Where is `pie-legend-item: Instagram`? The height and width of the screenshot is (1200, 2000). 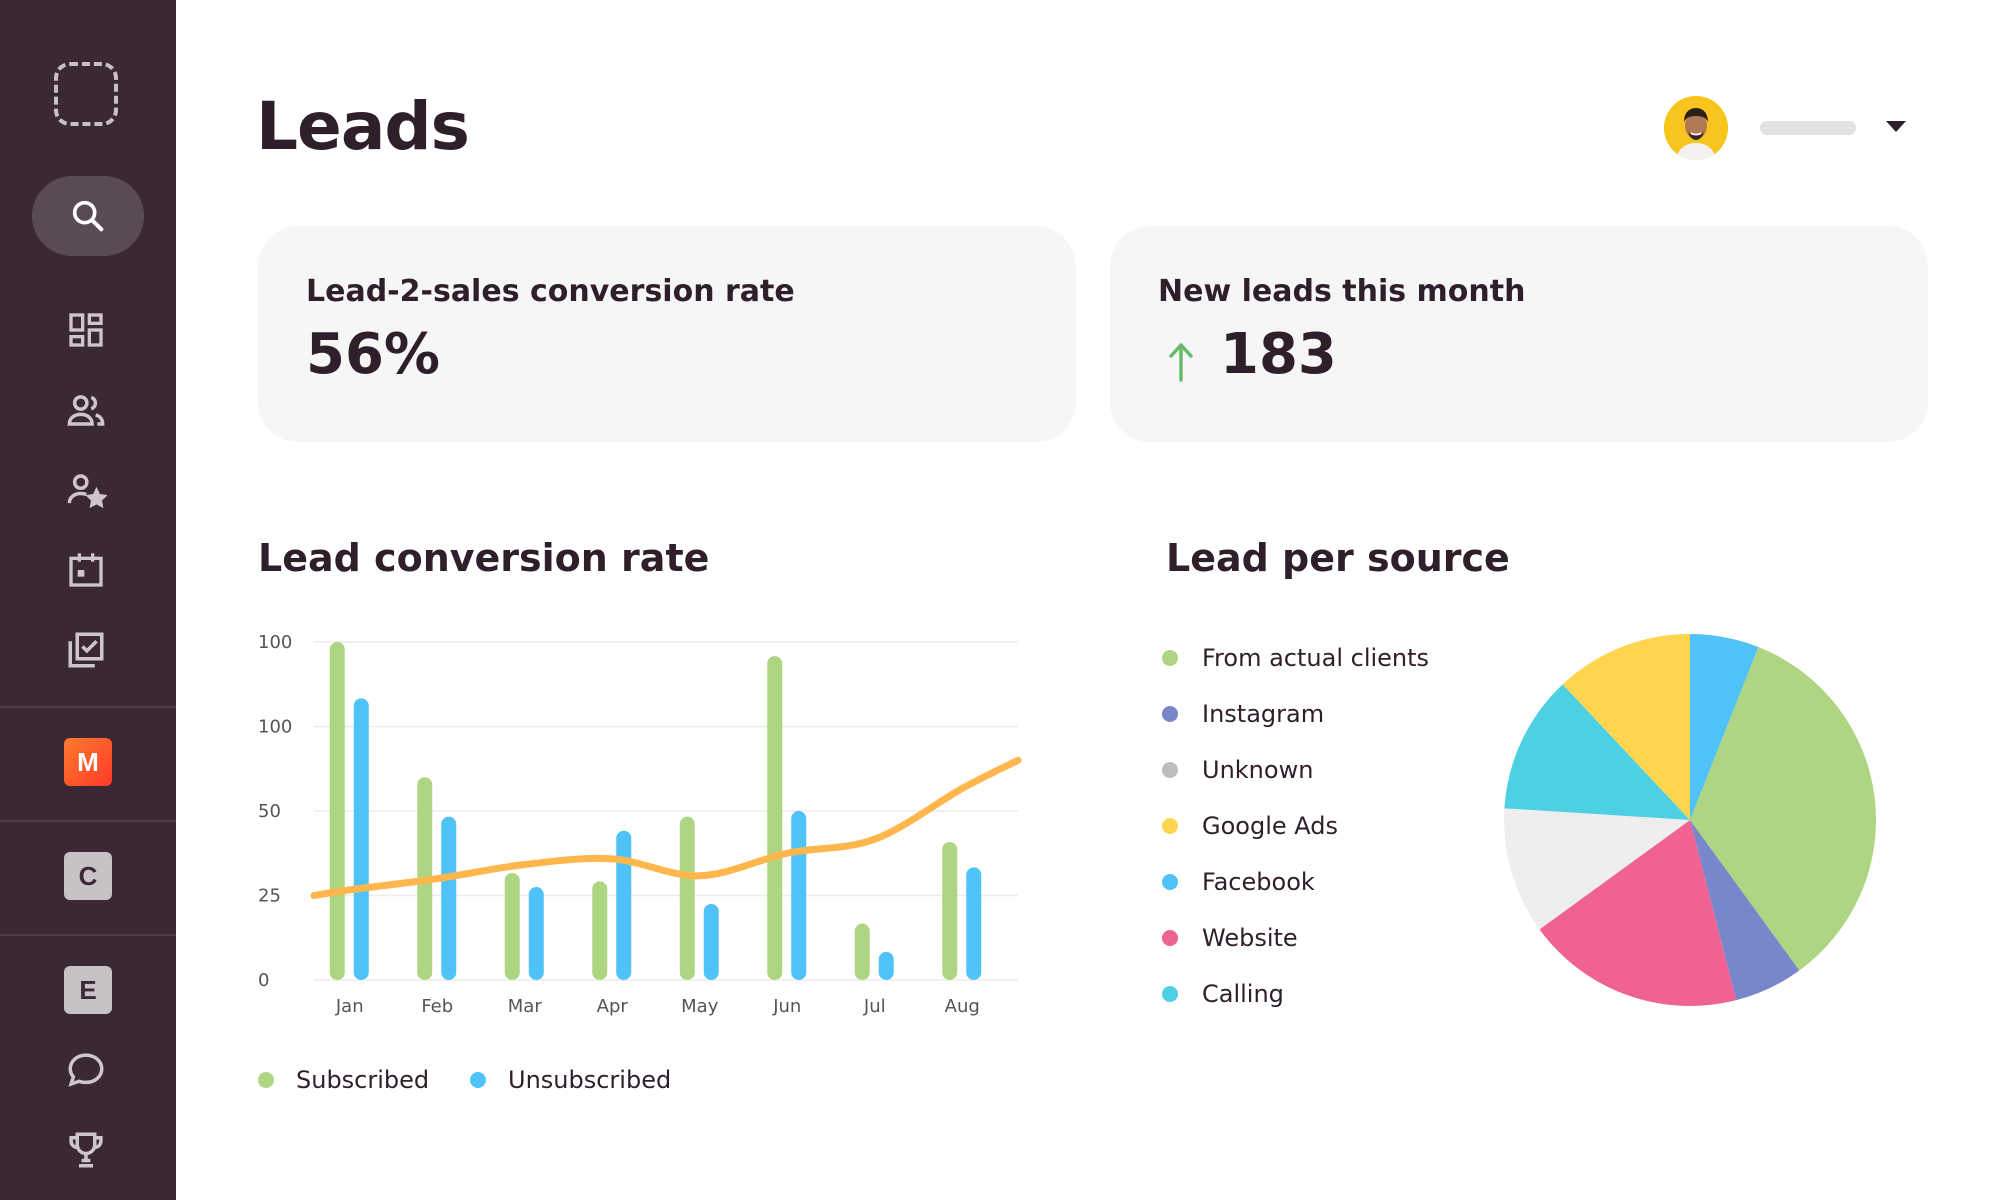
pie-legend-item: Instagram is located at coordinates (1295, 714).